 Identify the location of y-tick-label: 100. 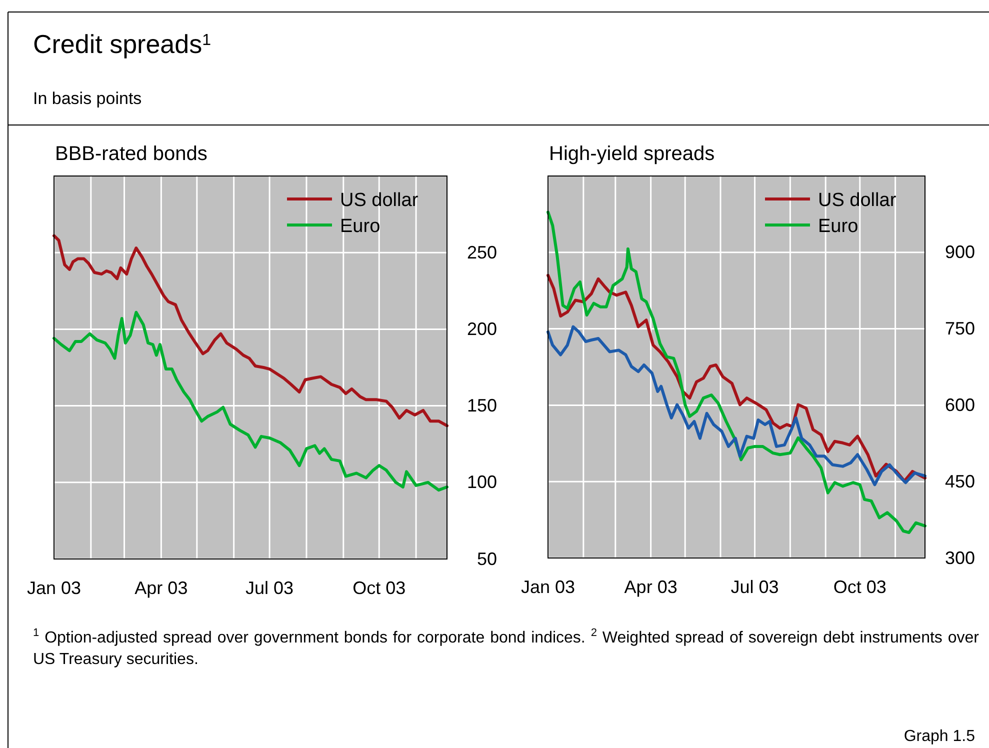
(481, 482).